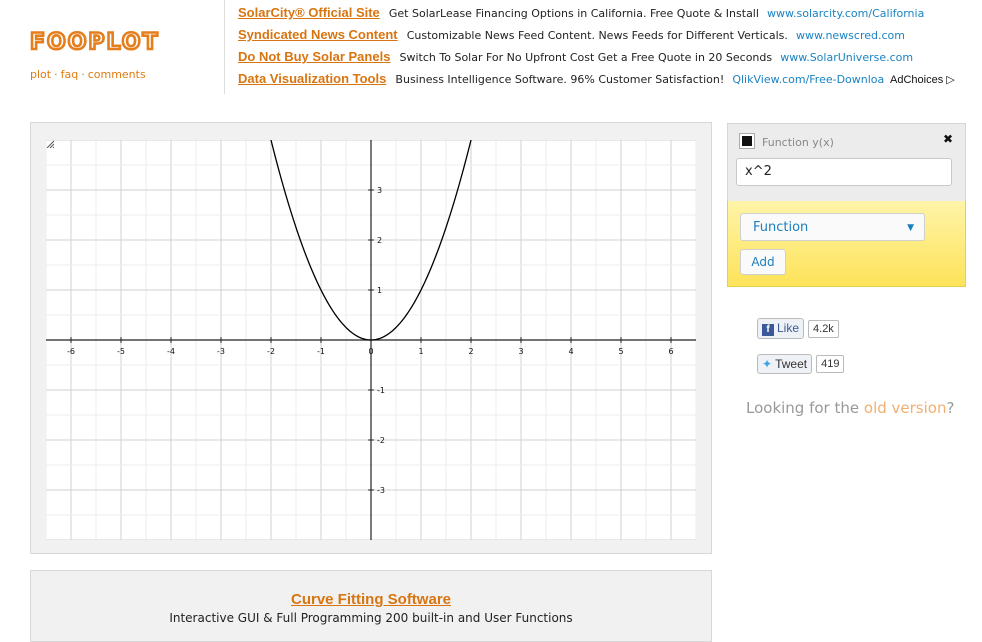  What do you see at coordinates (847, 57) in the screenshot?
I see `ad-url-link: www.SolarUniverse.com` at bounding box center [847, 57].